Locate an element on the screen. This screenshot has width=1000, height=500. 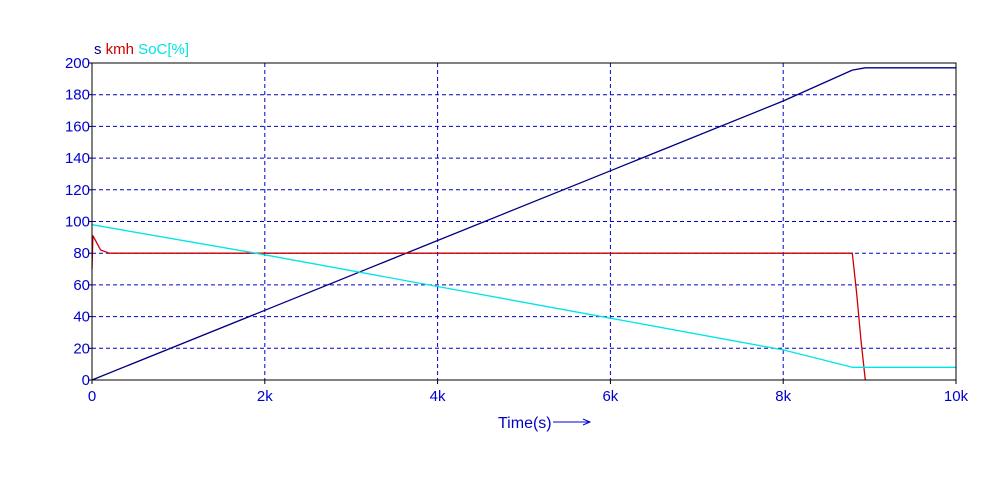
x-tick-label: 2k is located at coordinates (265, 396).